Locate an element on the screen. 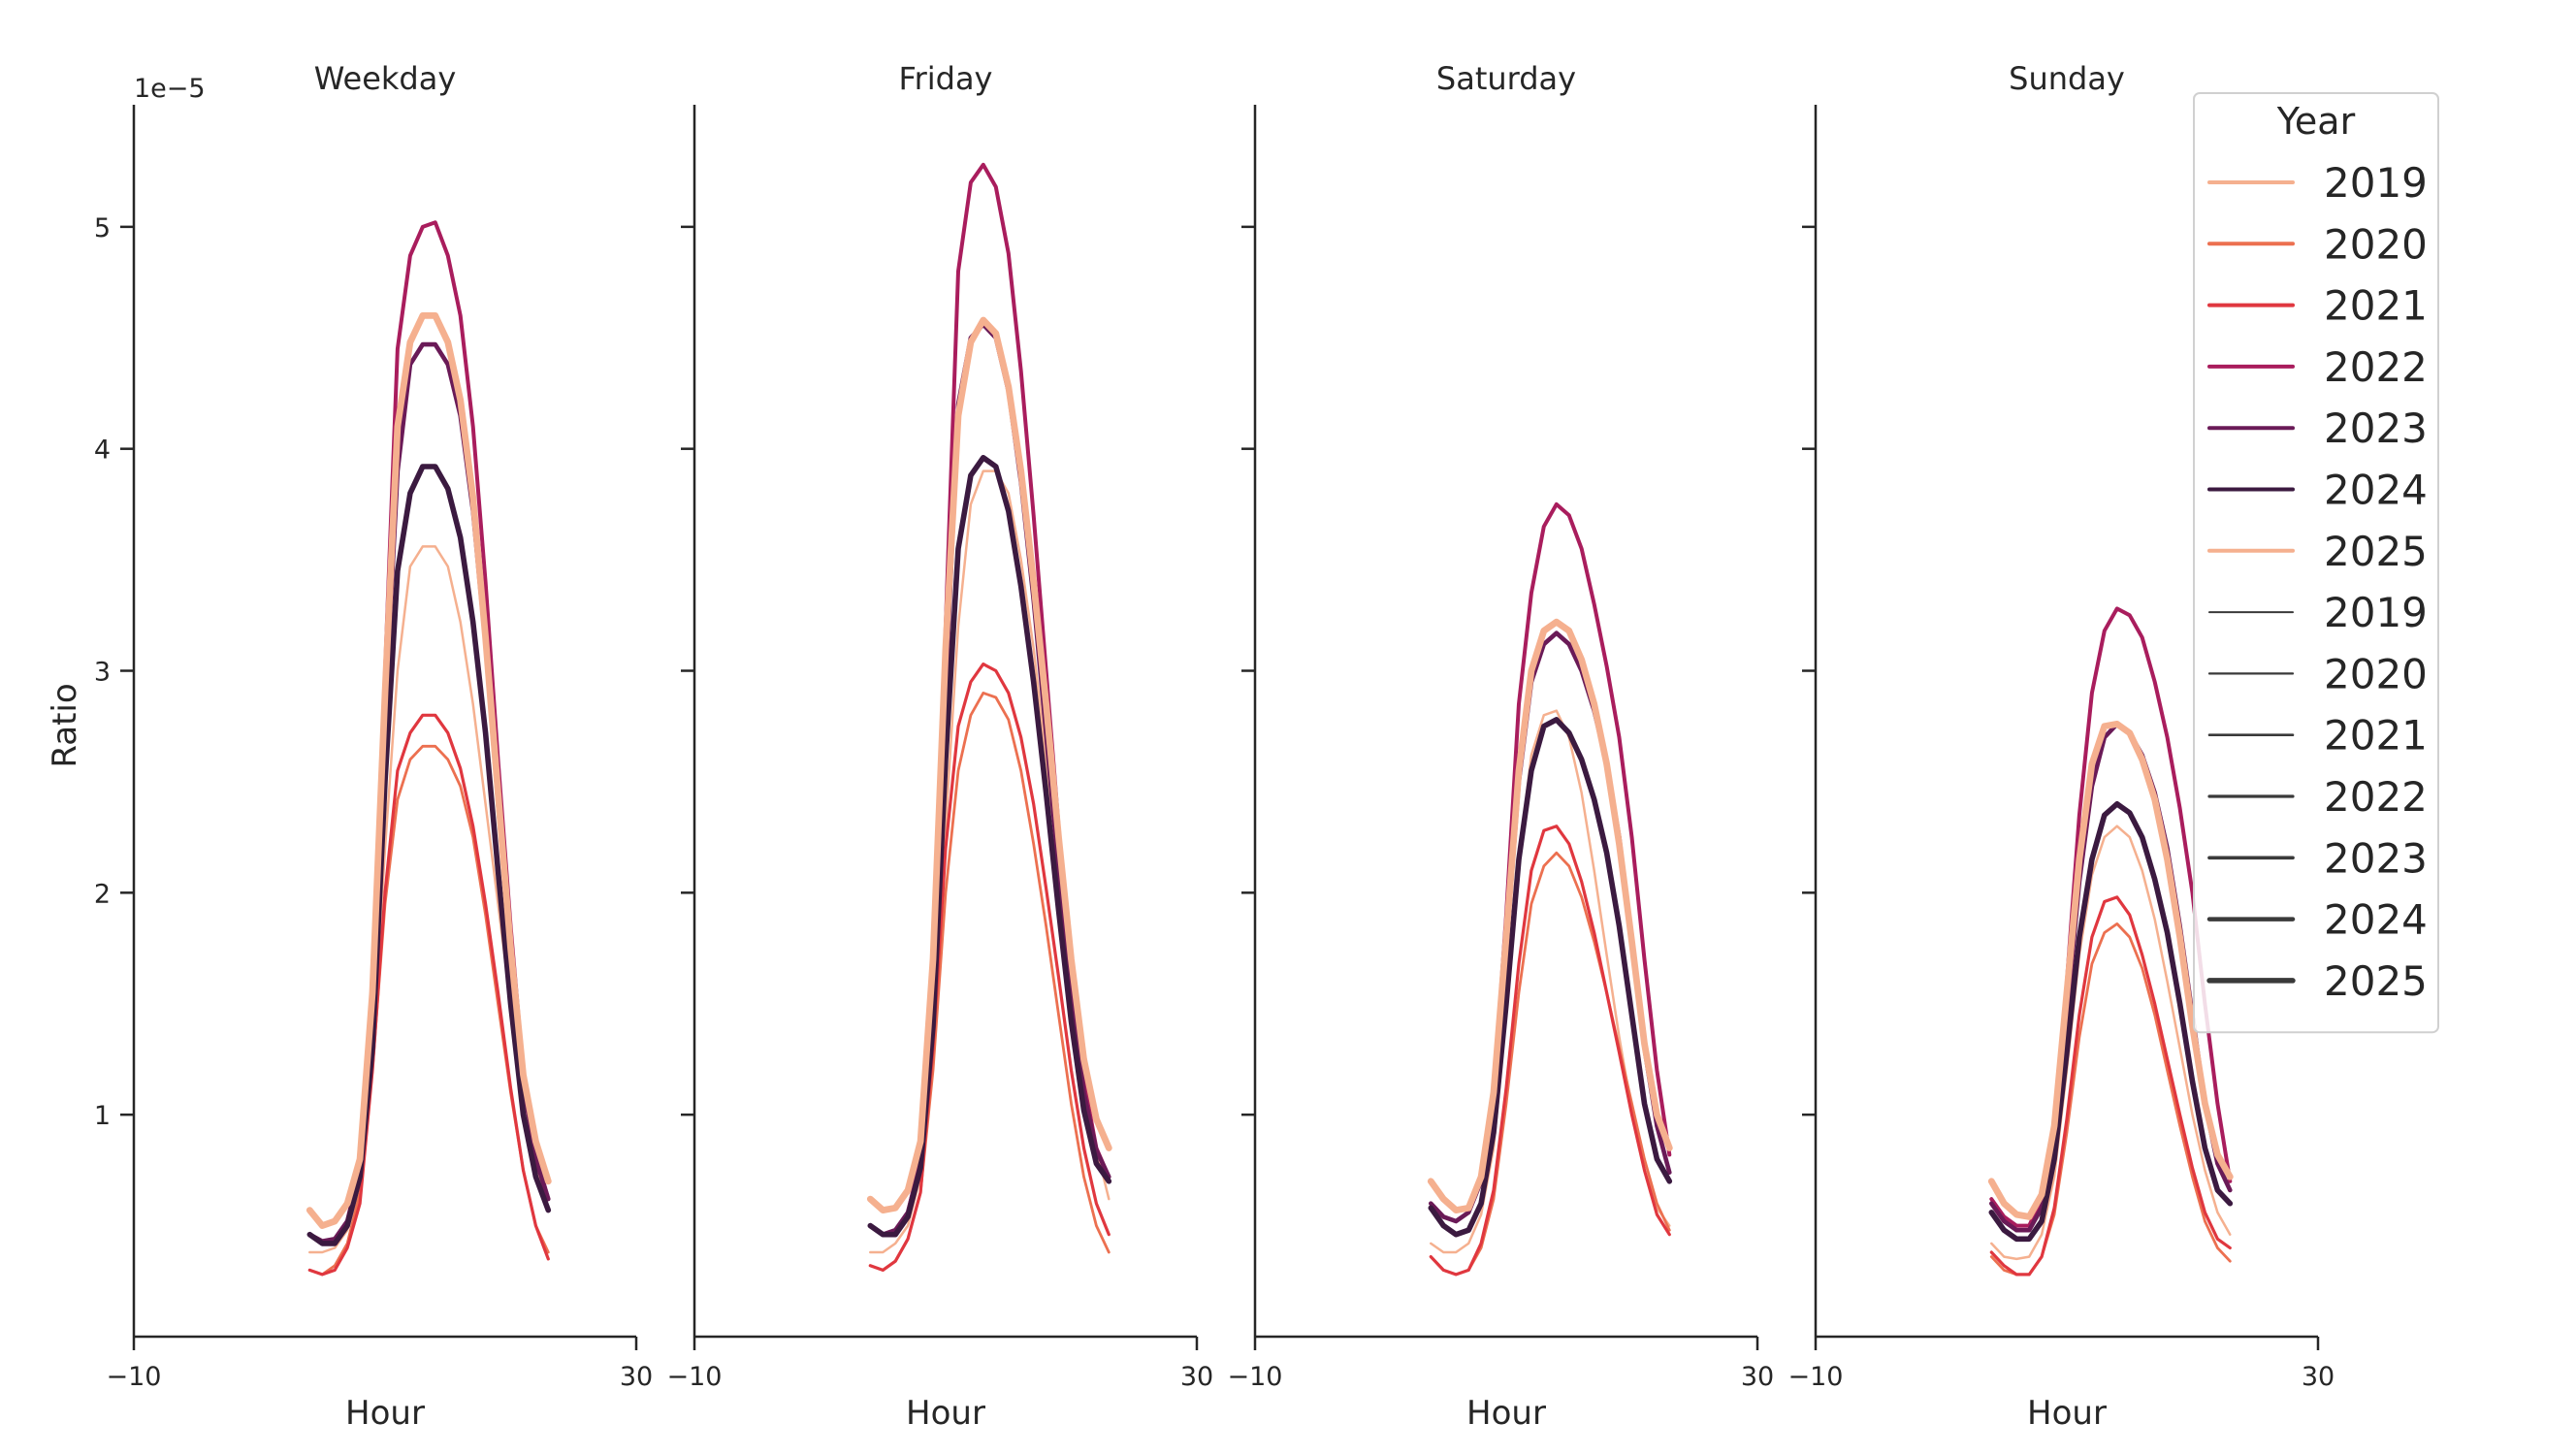 This screenshot has width=2576, height=1455. panel-title: Friday is located at coordinates (946, 78).